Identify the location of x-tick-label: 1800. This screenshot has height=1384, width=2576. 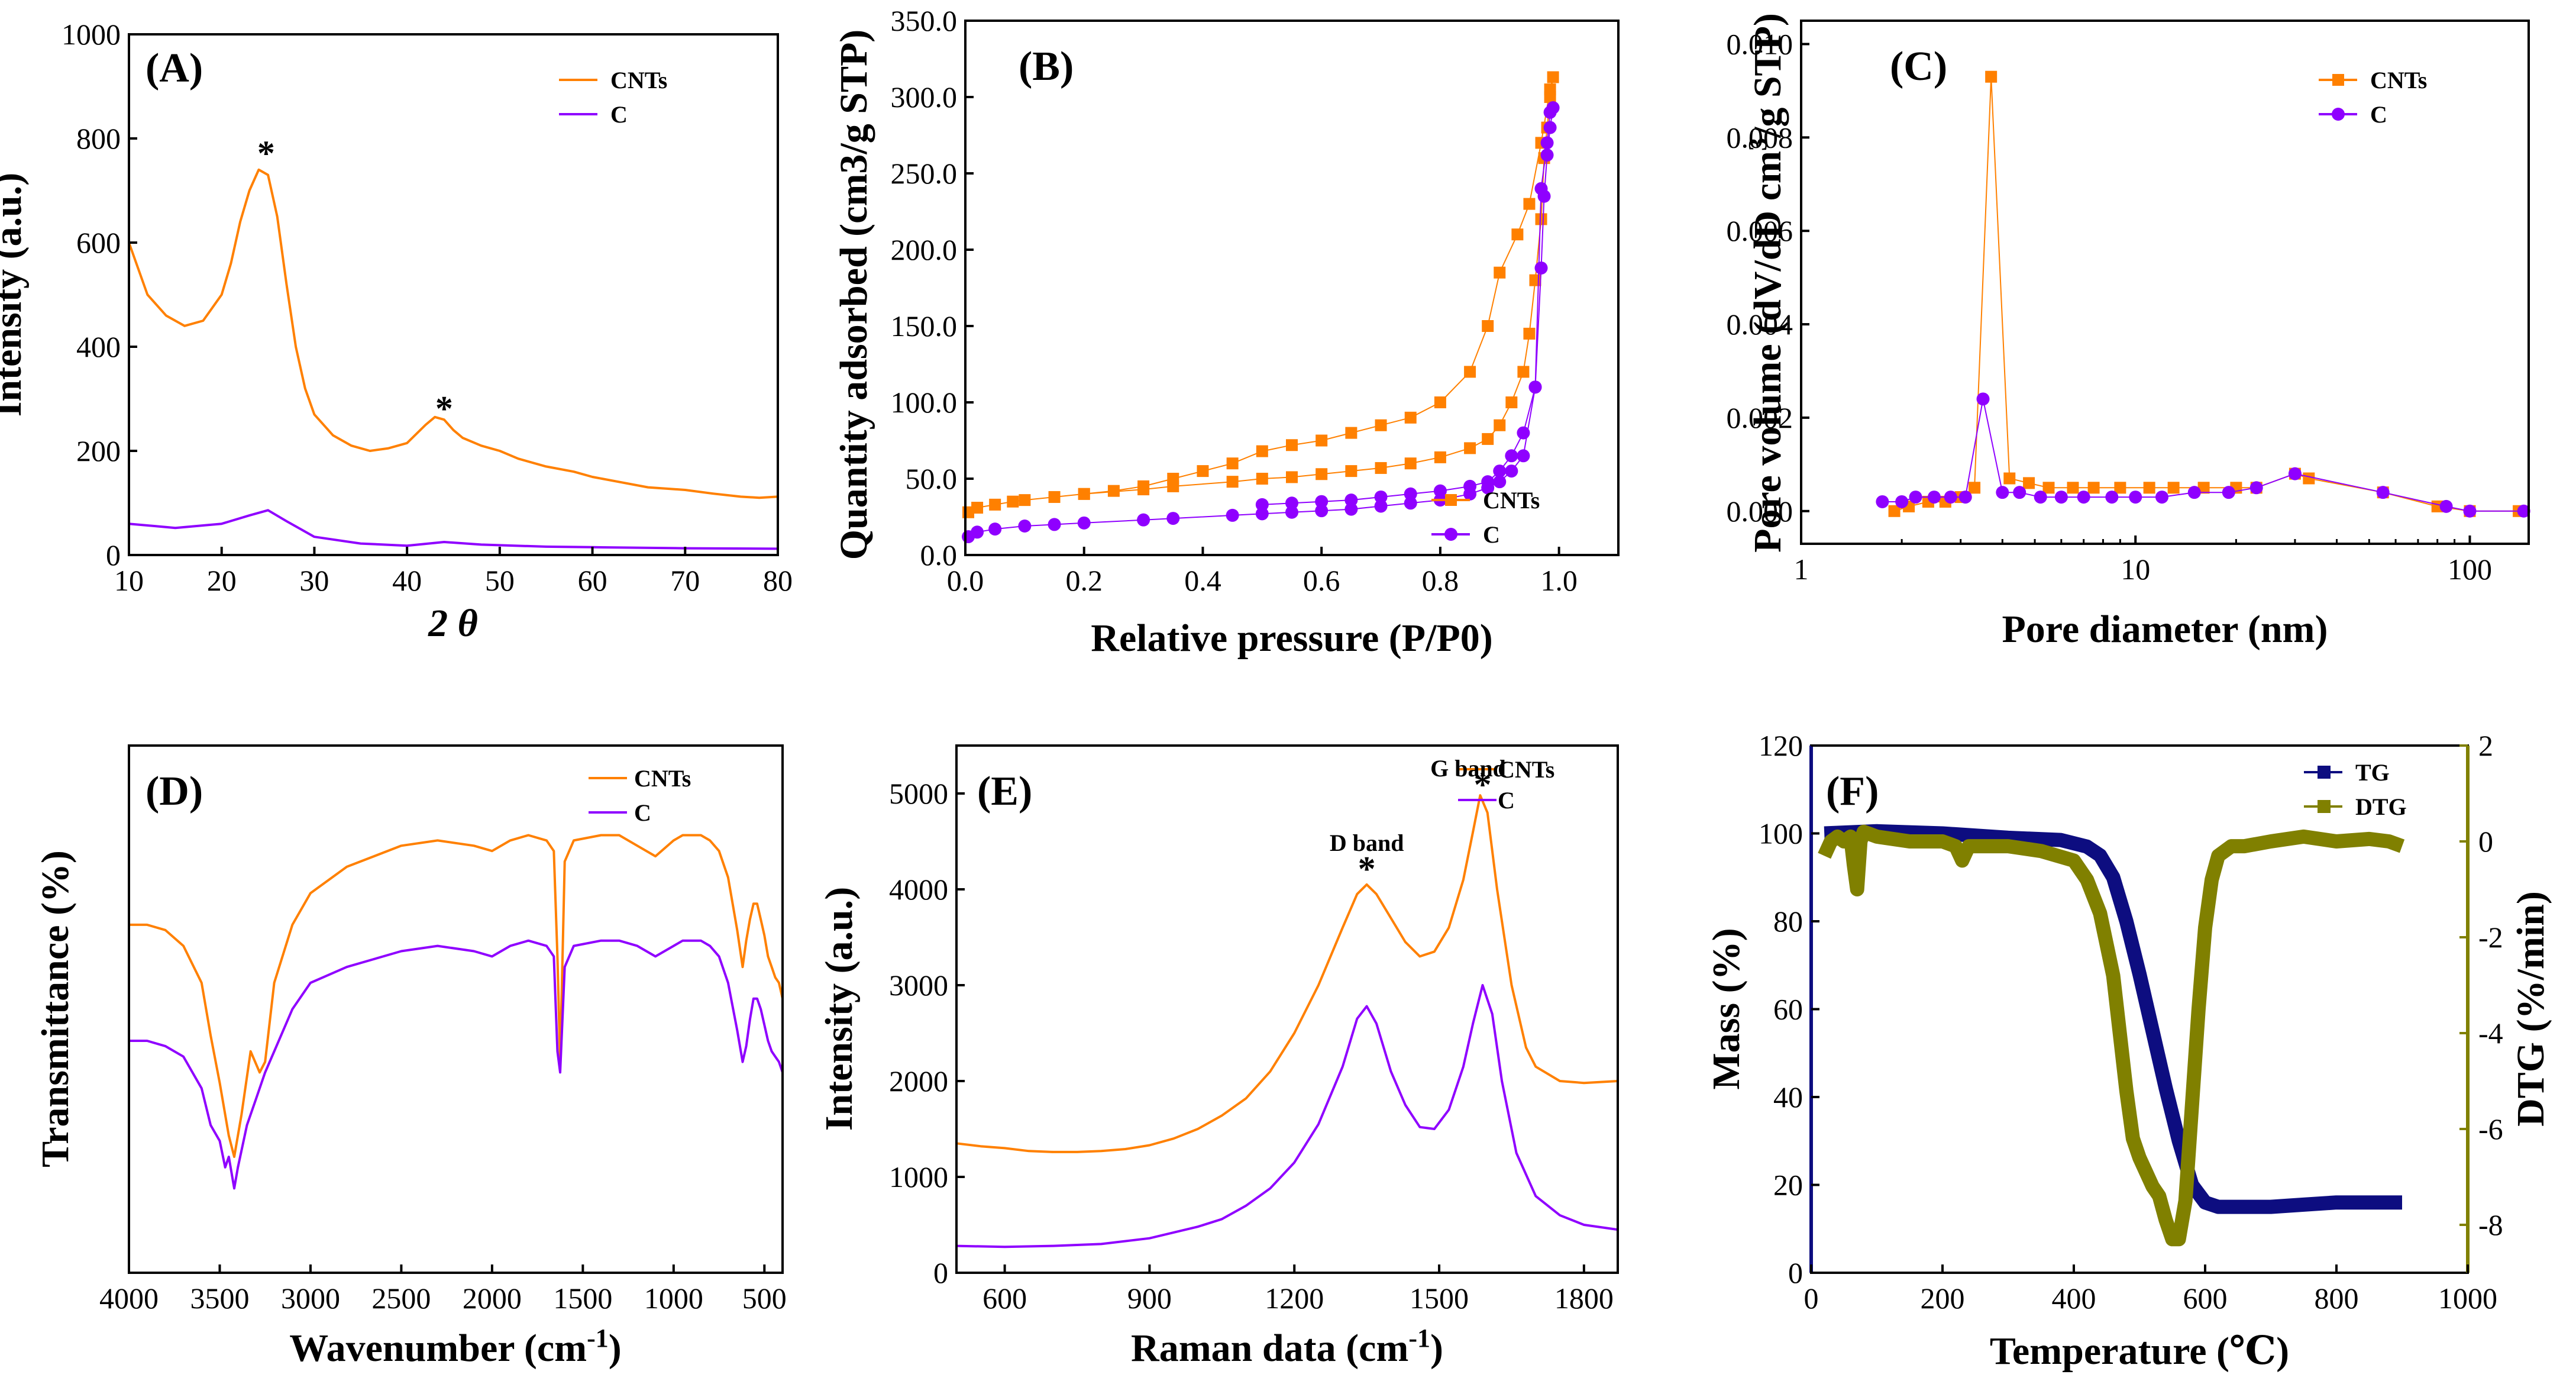
(1584, 1299).